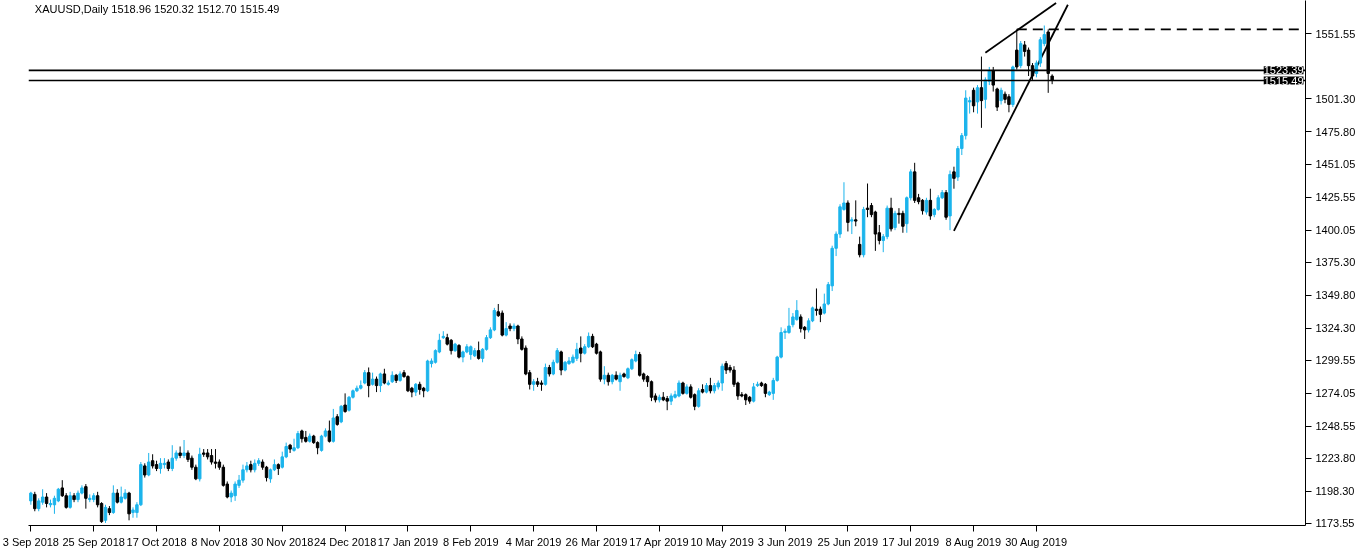 Image resolution: width=1358 pixels, height=550 pixels. What do you see at coordinates (659, 541) in the screenshot?
I see `x-tick-label: 17 Apr 2019` at bounding box center [659, 541].